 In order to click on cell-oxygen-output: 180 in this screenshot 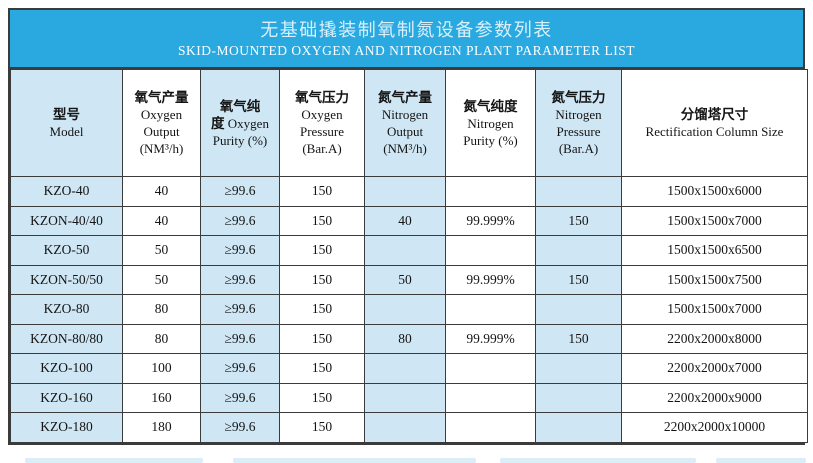, I will do `click(161, 427)`.